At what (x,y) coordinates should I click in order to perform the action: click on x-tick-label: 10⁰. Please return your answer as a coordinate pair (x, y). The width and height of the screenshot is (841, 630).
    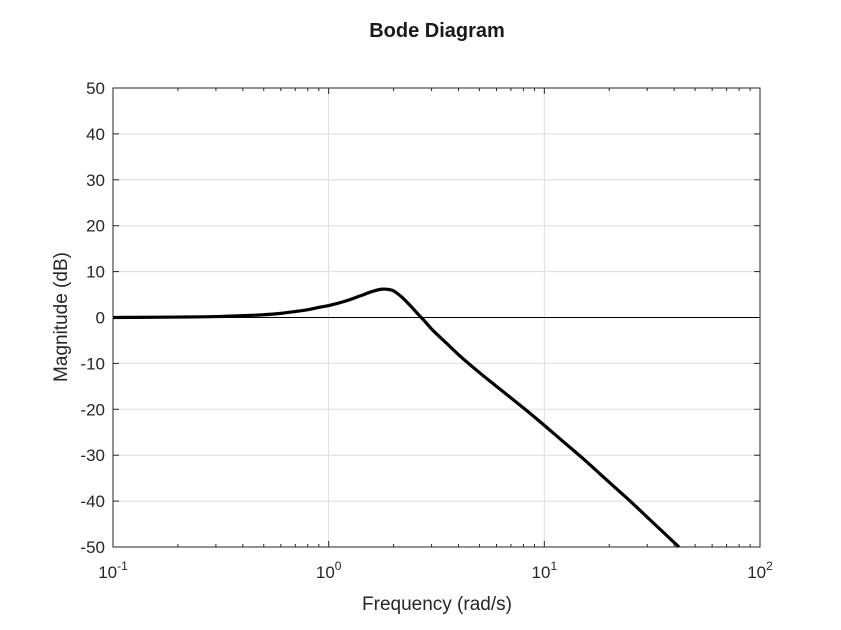
    Looking at the image, I should click on (329, 570).